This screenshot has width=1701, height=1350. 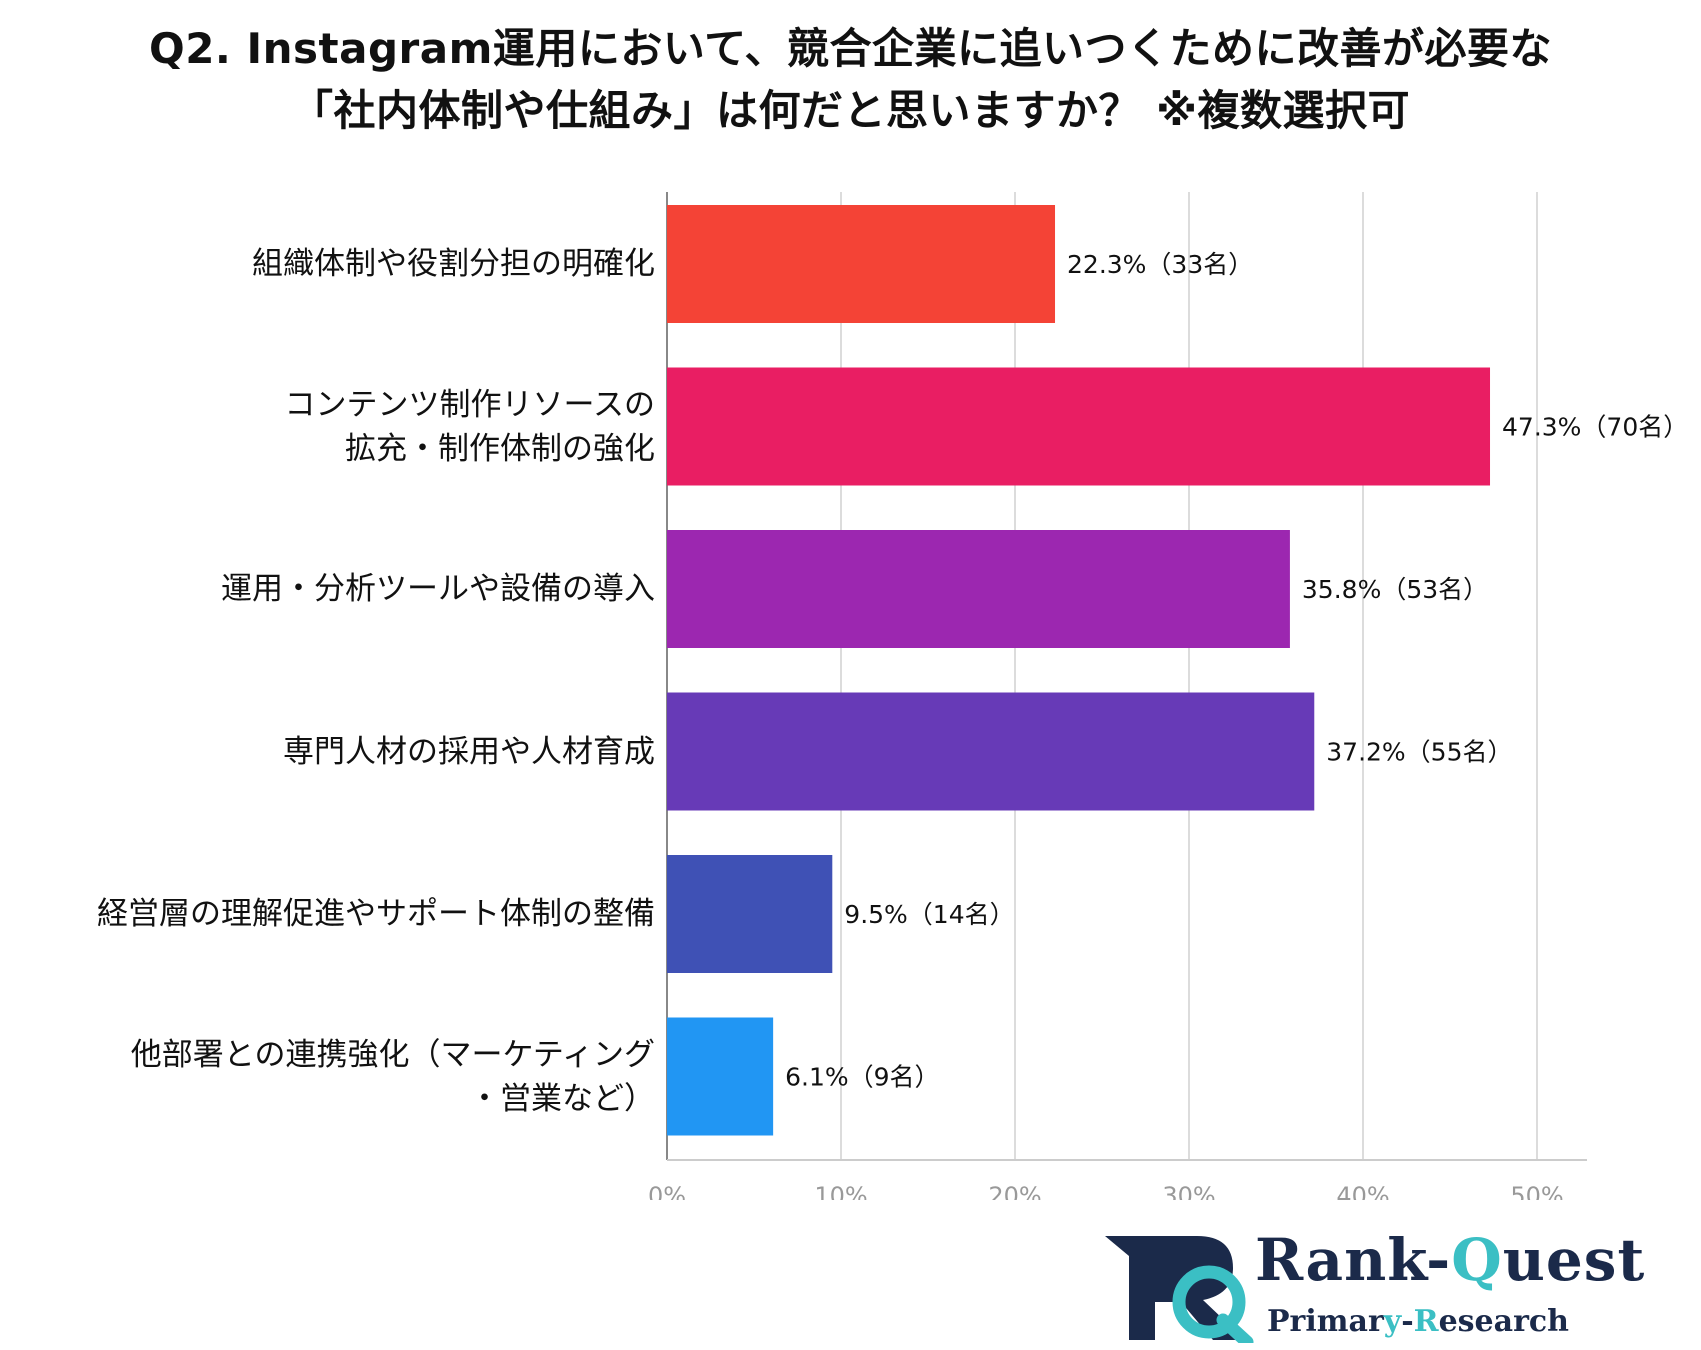 I want to click on category-label-line: ・営業など）, so click(x=562, y=1098).